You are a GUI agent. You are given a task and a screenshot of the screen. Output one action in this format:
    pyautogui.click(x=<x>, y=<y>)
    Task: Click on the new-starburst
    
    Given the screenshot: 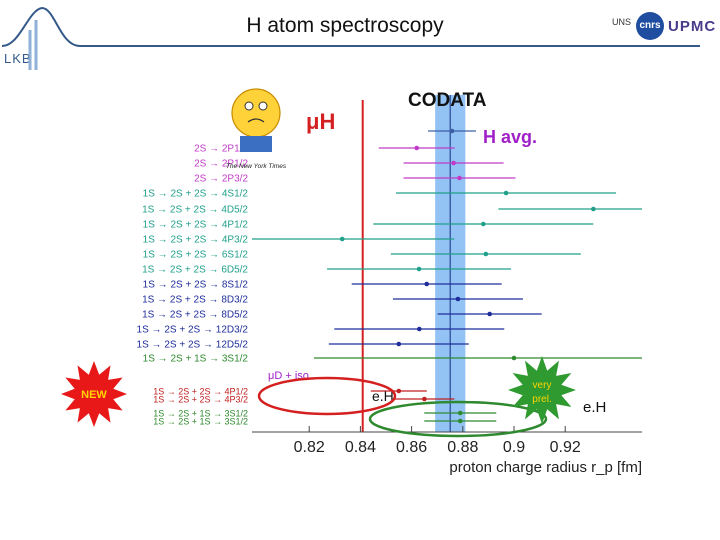 What is the action you would take?
    pyautogui.click(x=94, y=394)
    